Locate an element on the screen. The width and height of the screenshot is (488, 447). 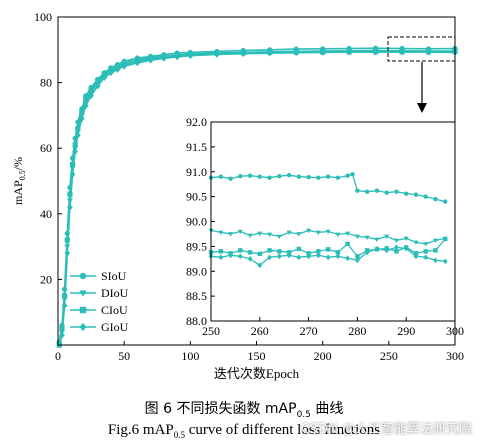
x-axis-title: 迭代次数Epoch is located at coordinates (257, 373).